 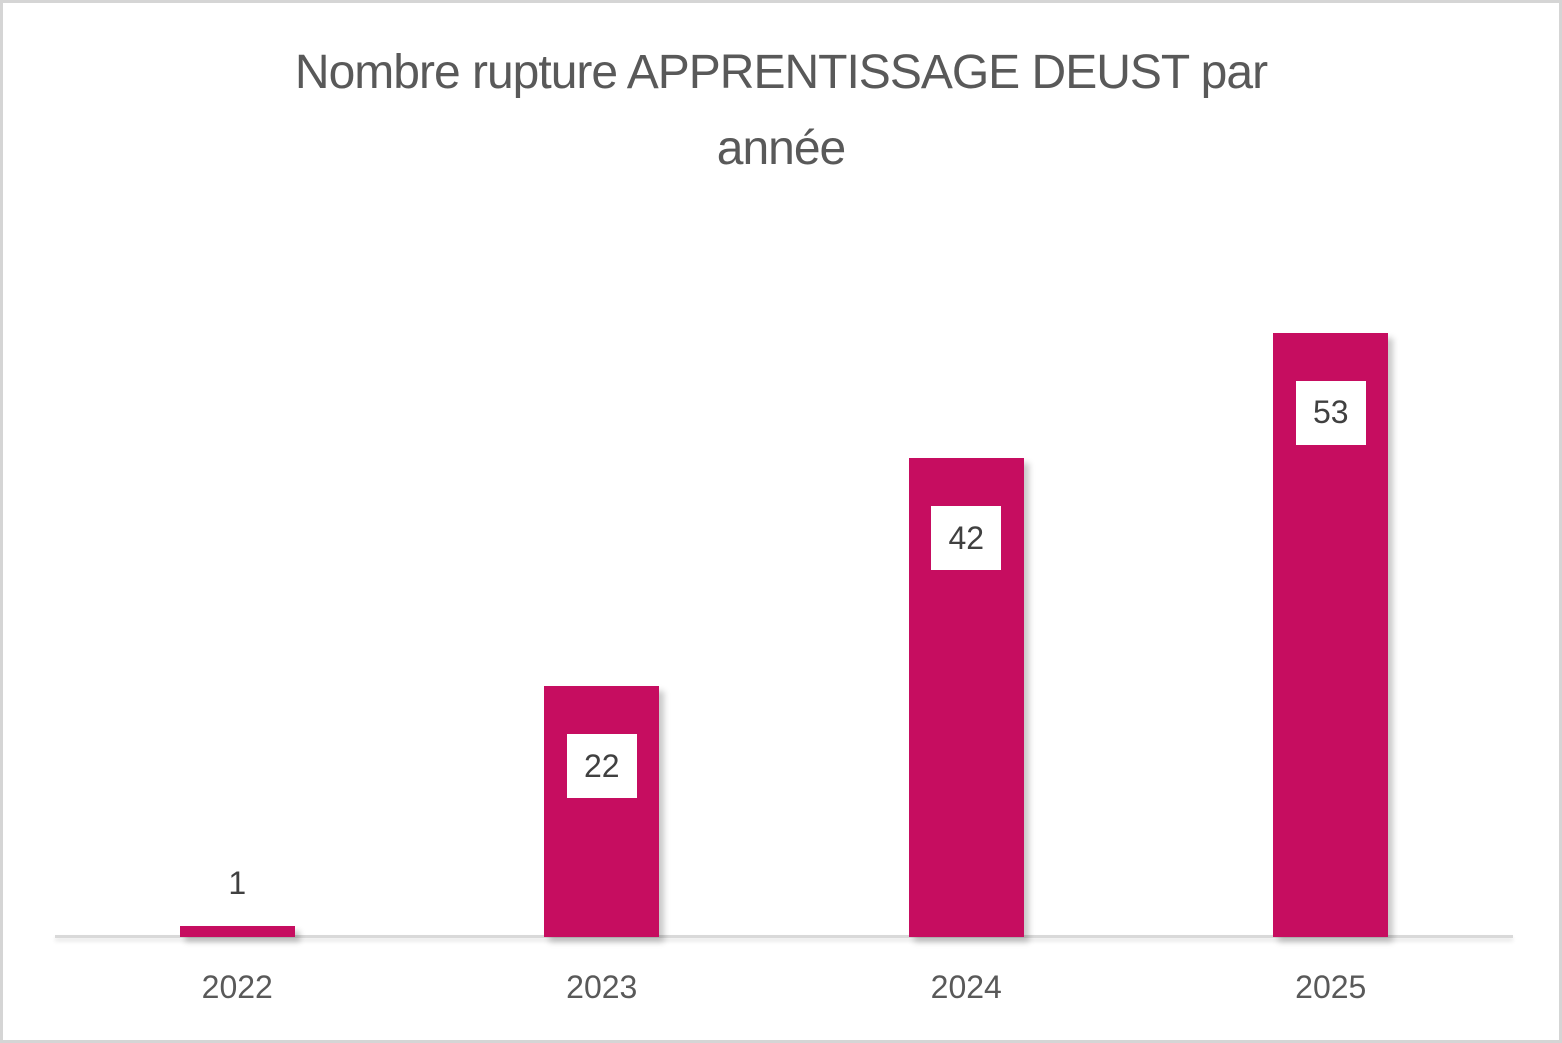 What do you see at coordinates (601, 766) in the screenshot?
I see `data-label-2023: 22` at bounding box center [601, 766].